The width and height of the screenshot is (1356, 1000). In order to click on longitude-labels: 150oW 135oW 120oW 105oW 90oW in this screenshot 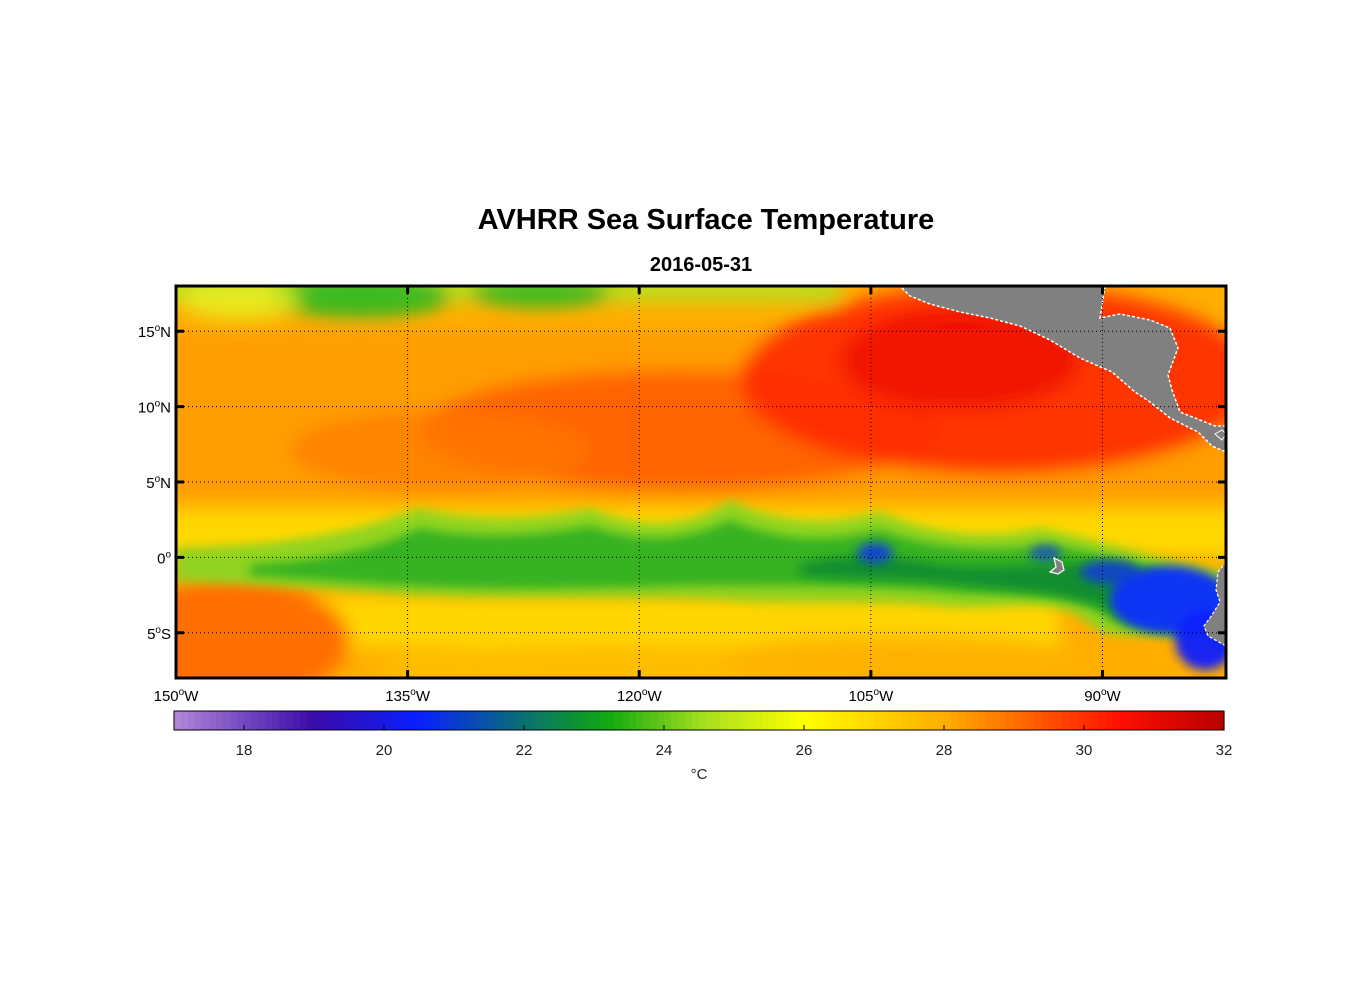, I will do `click(638, 696)`.